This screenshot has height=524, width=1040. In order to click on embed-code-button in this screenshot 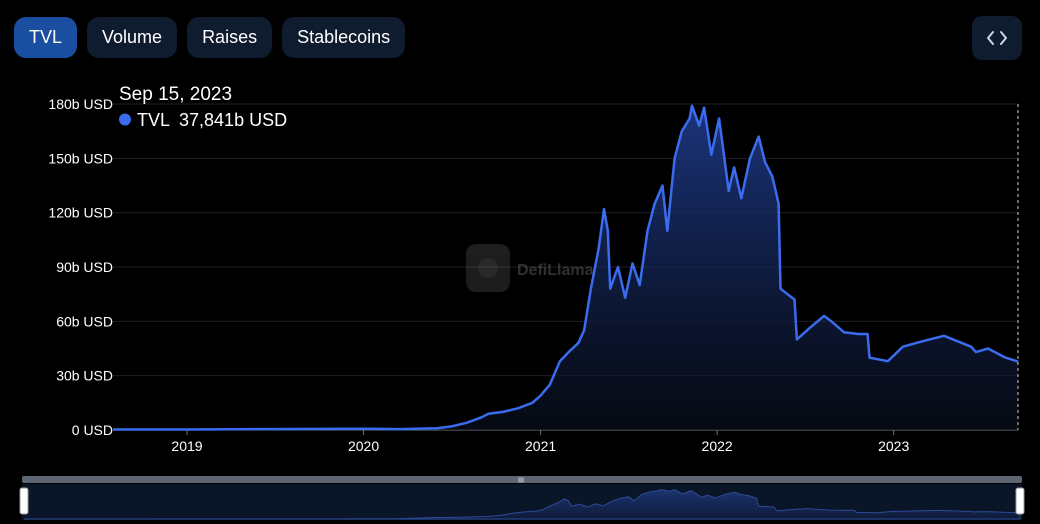, I will do `click(997, 38)`.